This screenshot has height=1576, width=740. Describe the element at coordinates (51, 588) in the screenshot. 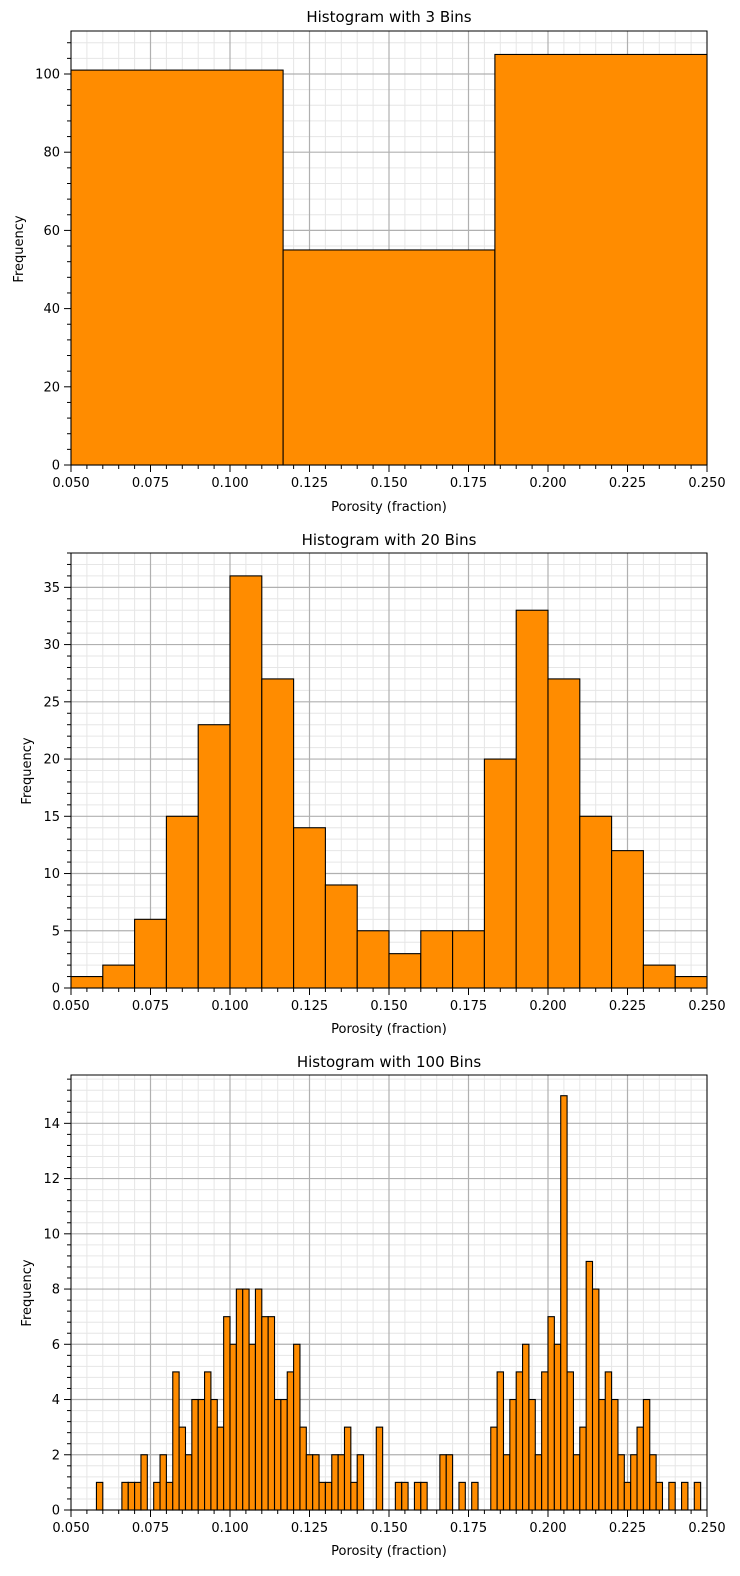

I see `y-tick-label: 35` at that location.